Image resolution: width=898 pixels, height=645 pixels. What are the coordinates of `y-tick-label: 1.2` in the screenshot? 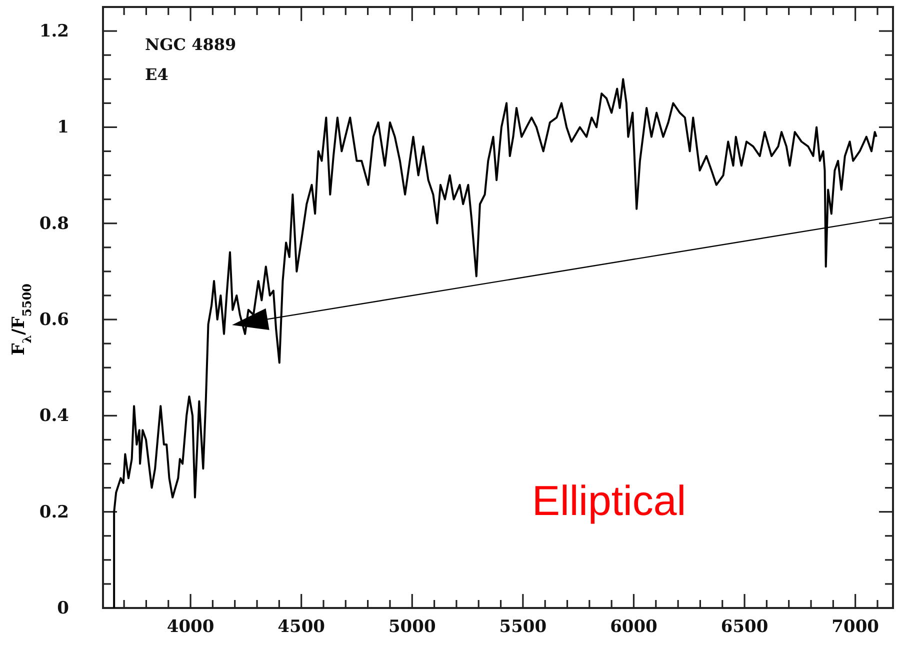 It's located at (54, 31).